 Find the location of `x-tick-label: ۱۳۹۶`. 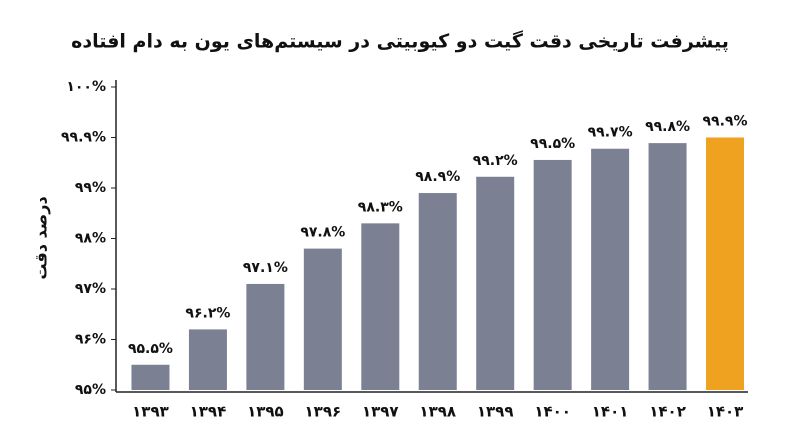

x-tick-label: ۱۳۹۶ is located at coordinates (323, 412).